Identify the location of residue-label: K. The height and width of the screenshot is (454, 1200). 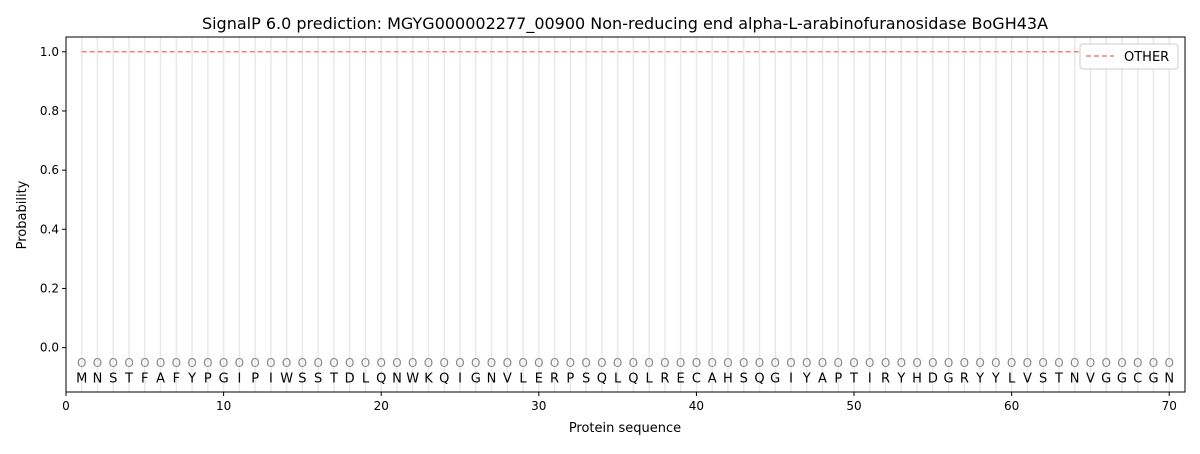
(428, 378).